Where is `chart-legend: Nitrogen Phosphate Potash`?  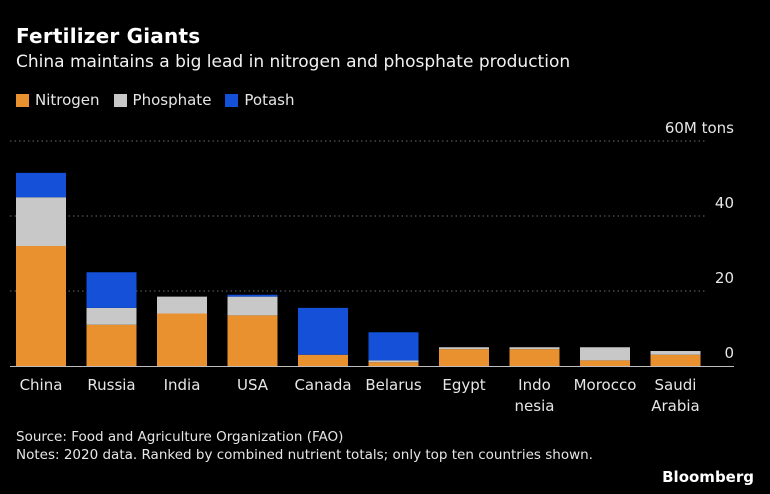 chart-legend: Nitrogen Phosphate Potash is located at coordinates (162, 100).